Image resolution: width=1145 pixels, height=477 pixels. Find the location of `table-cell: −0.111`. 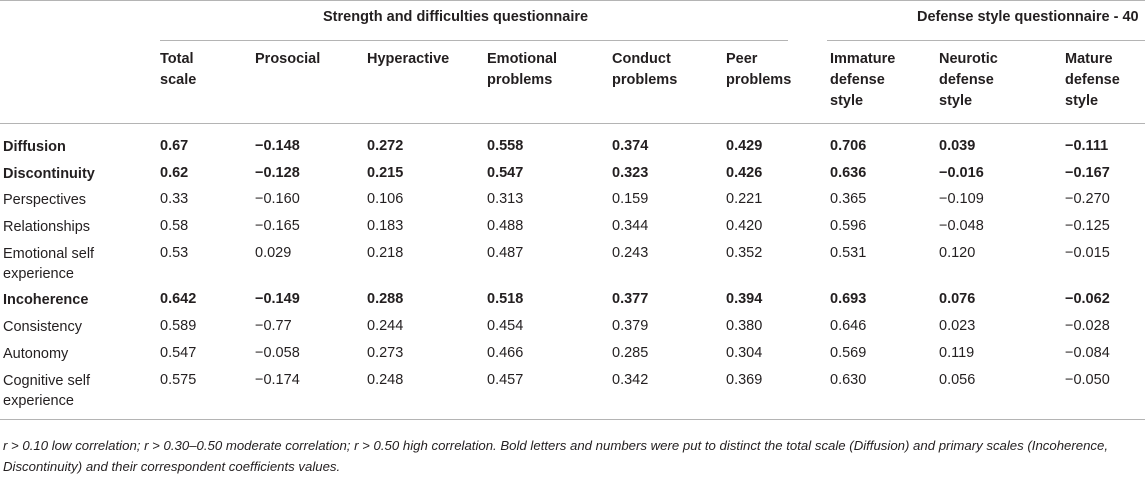

table-cell: −0.111 is located at coordinates (1087, 146).